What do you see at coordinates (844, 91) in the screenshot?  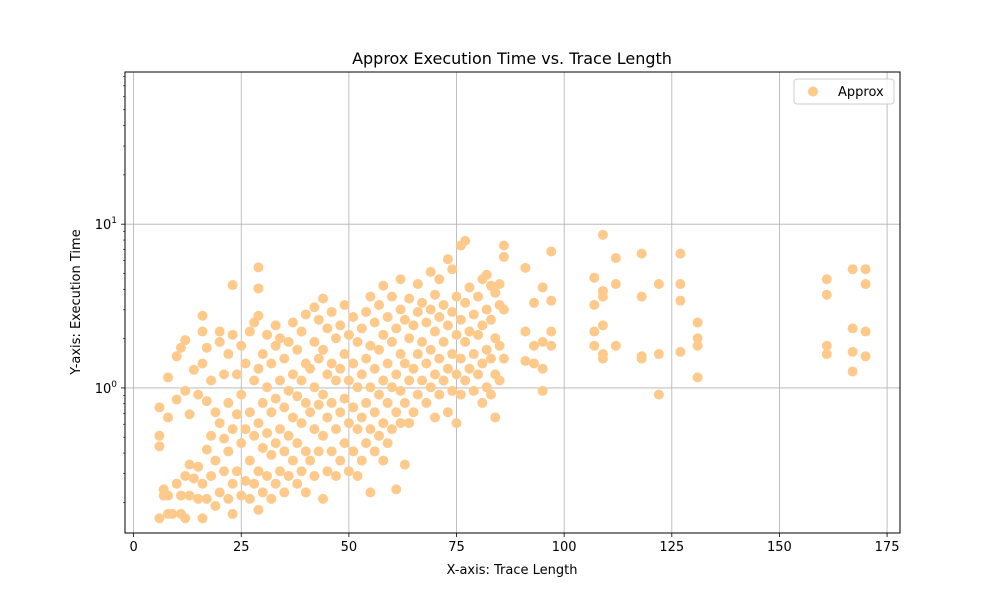 I see `legend: Approx` at bounding box center [844, 91].